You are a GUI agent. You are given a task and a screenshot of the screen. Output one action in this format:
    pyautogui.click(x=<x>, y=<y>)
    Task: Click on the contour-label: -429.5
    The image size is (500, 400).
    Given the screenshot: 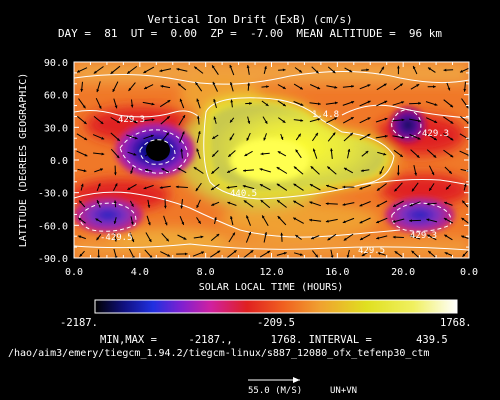 What is the action you would take?
    pyautogui.click(x=116, y=238)
    